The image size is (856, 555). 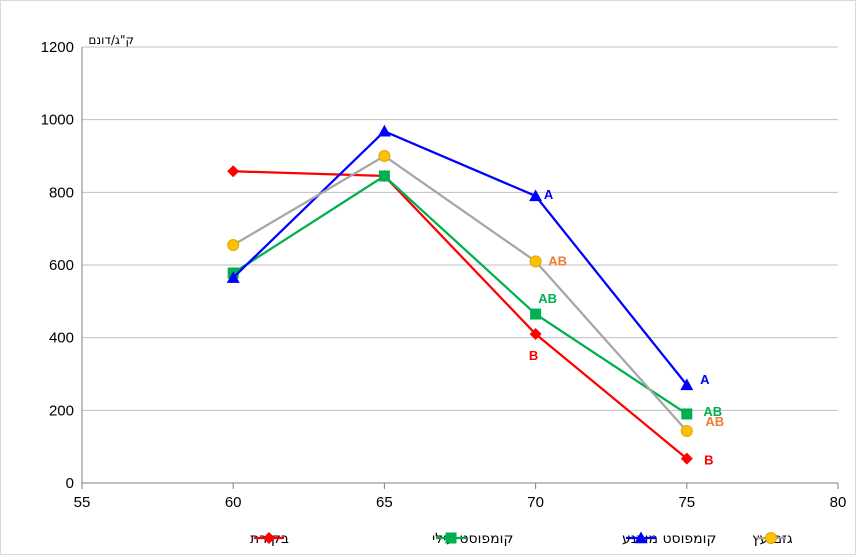 What do you see at coordinates (384, 502) in the screenshot?
I see `x-tick-label: 65` at bounding box center [384, 502].